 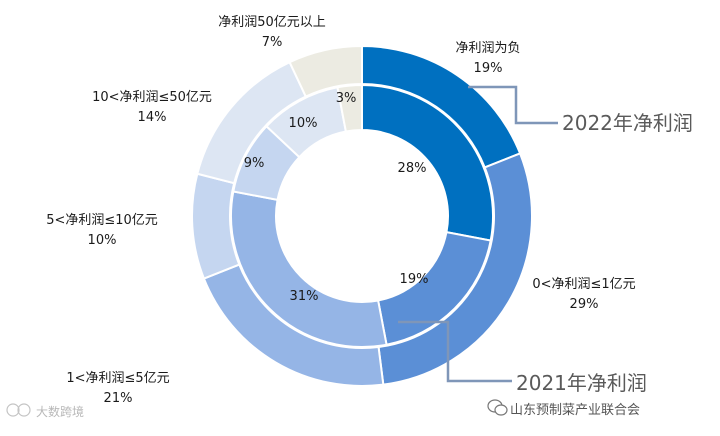 What do you see at coordinates (117, 378) in the screenshot?
I see `category-label-2: 1<净利润≤5亿元` at bounding box center [117, 378].